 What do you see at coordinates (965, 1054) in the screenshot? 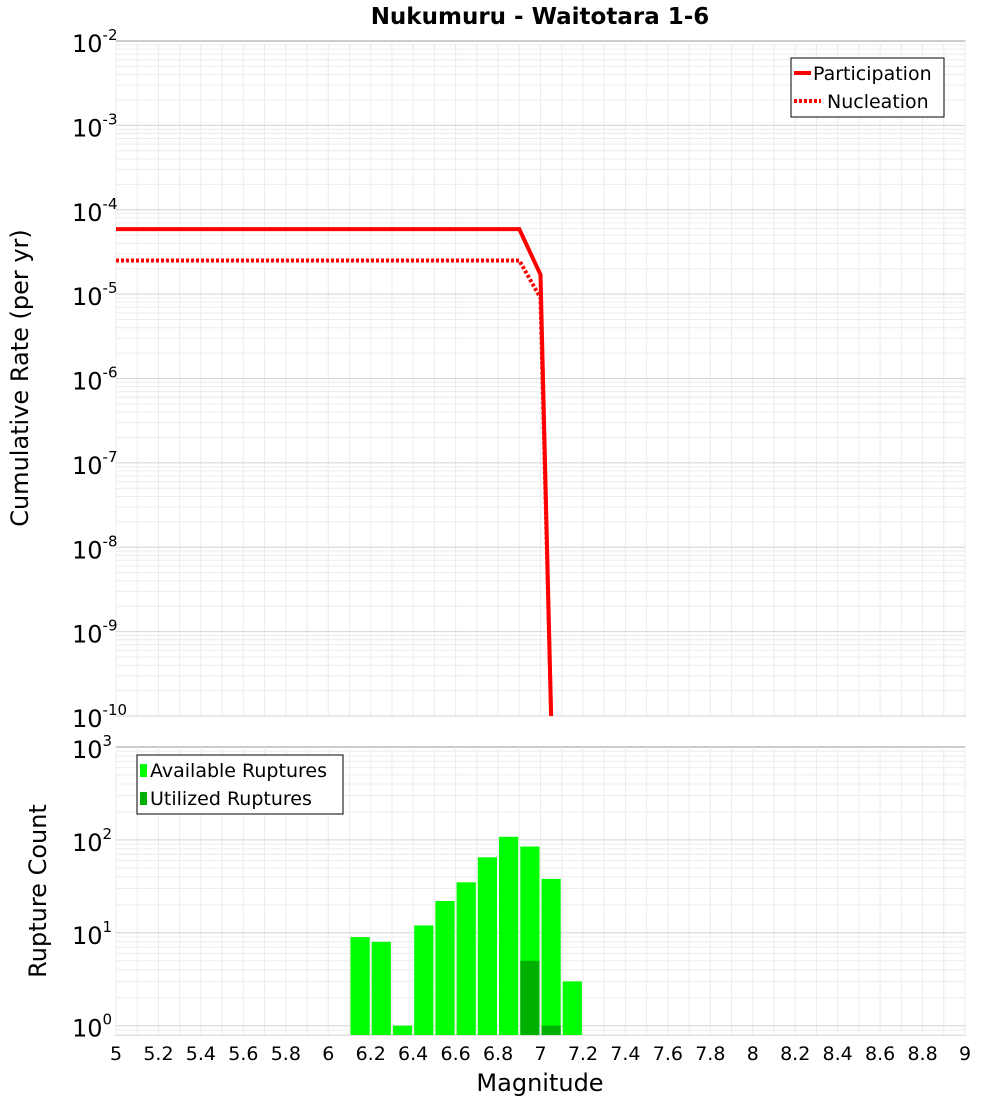
I see `x-tick-label: 9` at bounding box center [965, 1054].